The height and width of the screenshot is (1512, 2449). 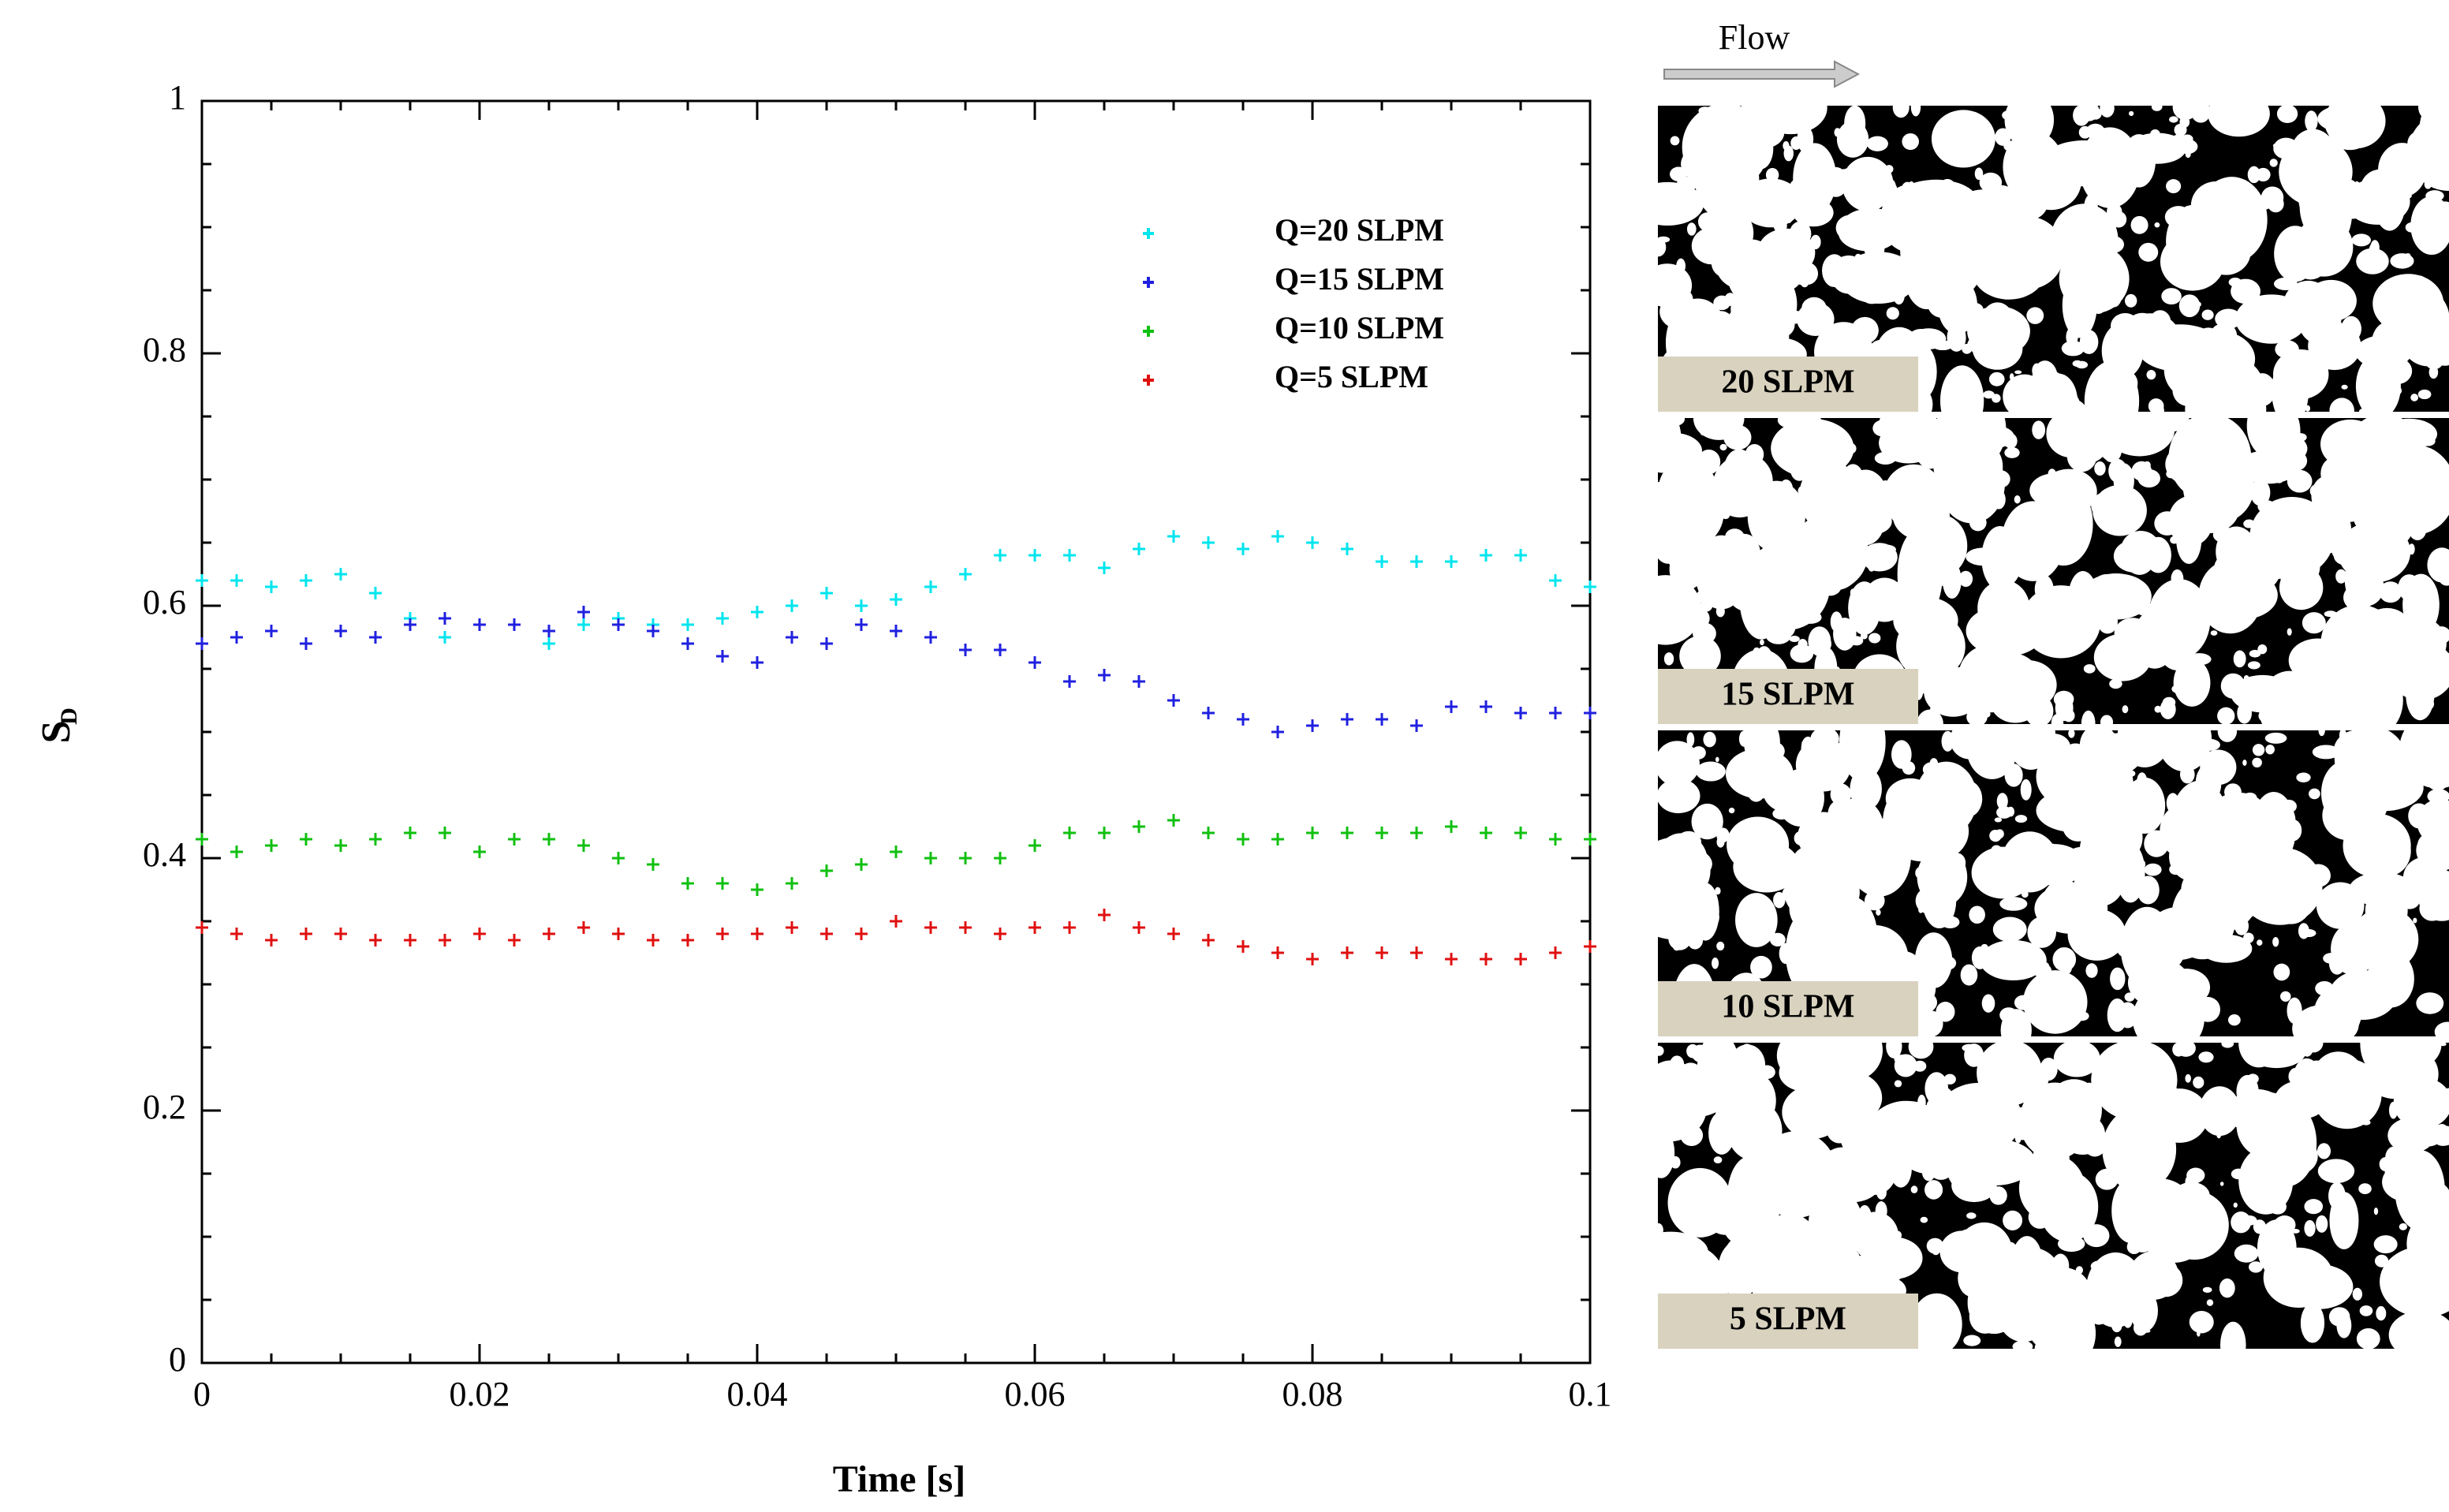 I want to click on legend-marker, so click(x=1148, y=233).